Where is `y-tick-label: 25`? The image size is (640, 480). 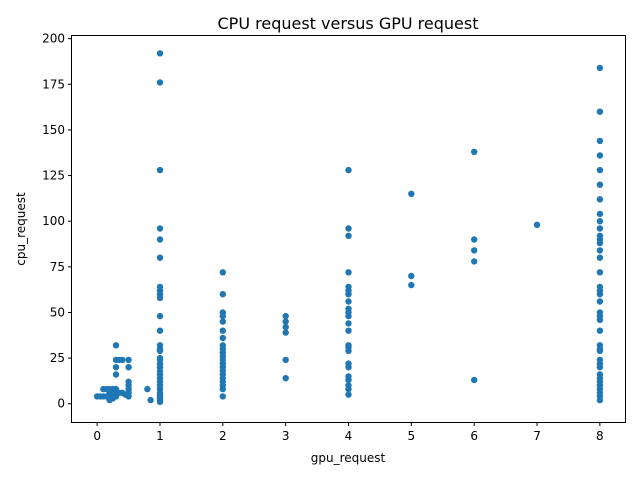 y-tick-label: 25 is located at coordinates (57, 358).